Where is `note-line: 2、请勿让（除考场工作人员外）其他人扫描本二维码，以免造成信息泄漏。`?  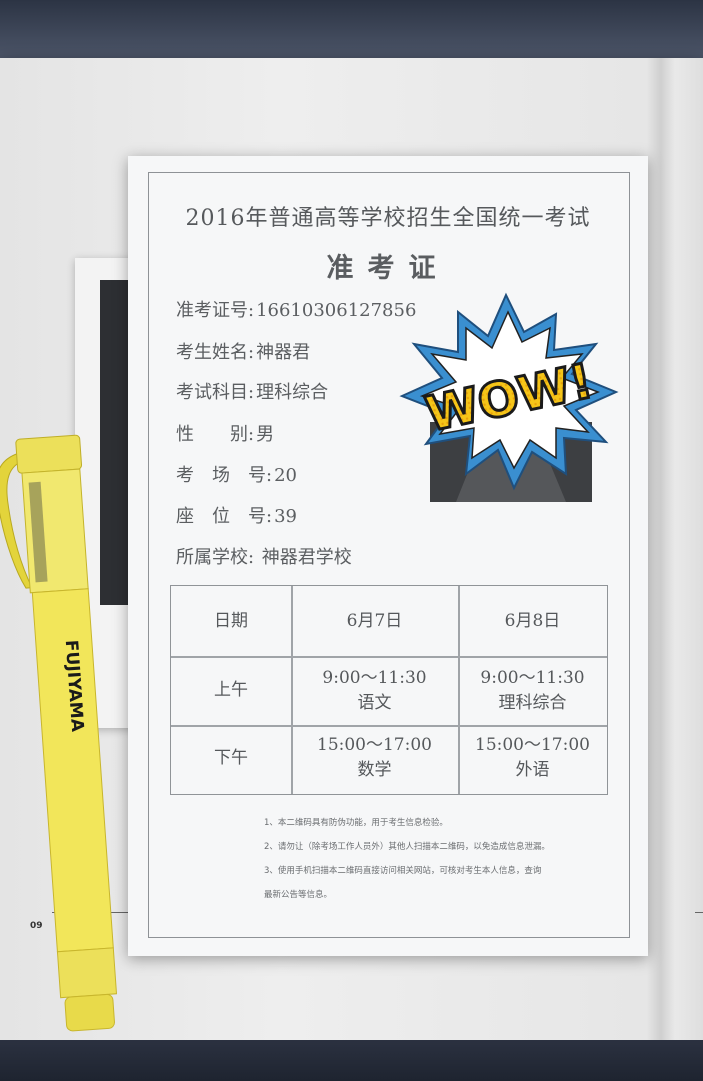
note-line: 2、请勿让（除考场工作人员外）其他人扫描本二维码，以免造成信息泄漏。 is located at coordinates (407, 847).